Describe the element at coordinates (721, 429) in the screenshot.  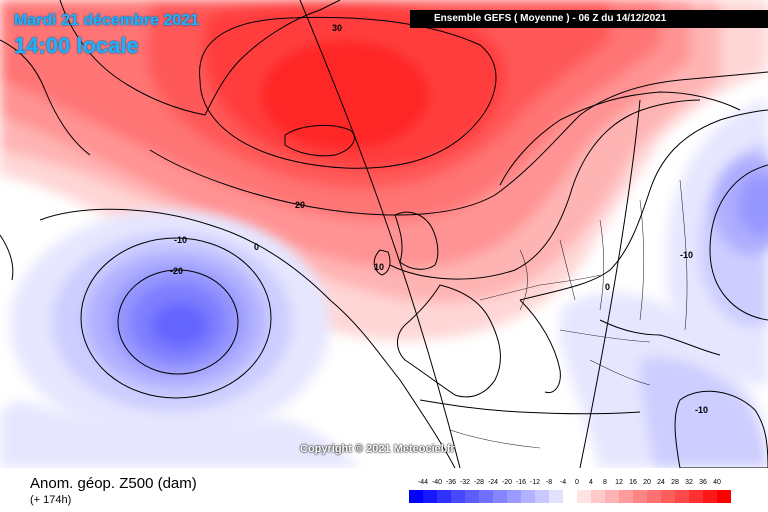
I see `contour-minus10-southeast` at that location.